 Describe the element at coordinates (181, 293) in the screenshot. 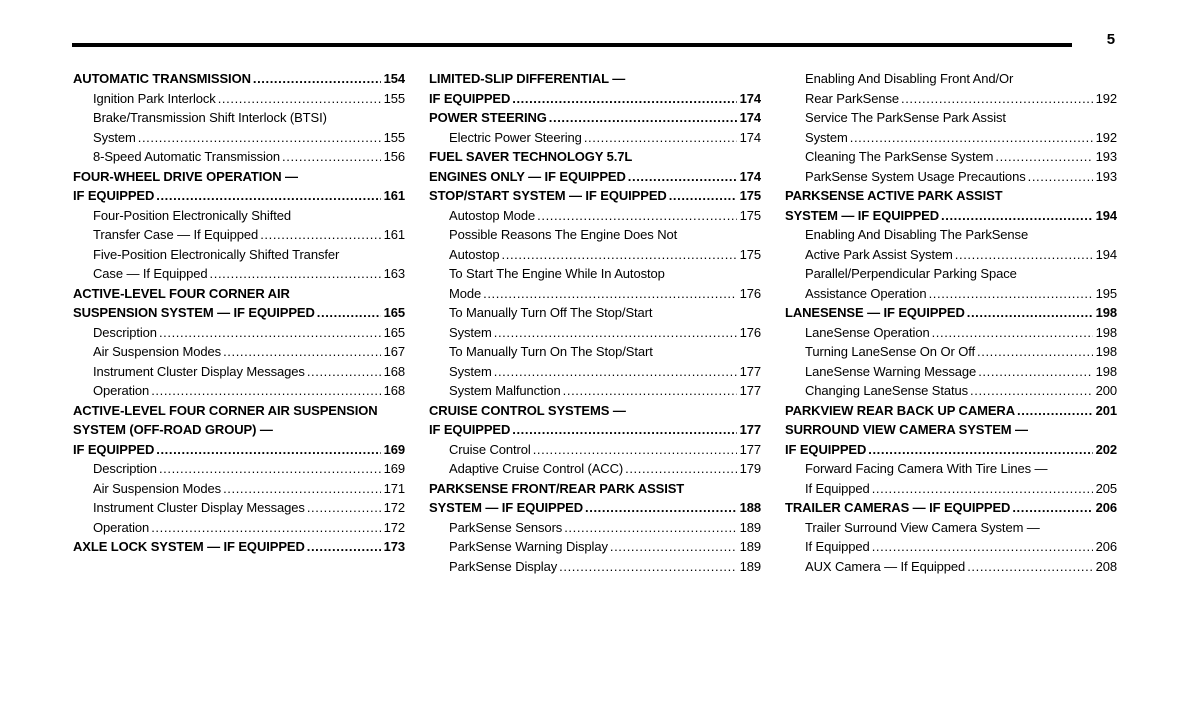

I see `toc-entry-title: ACTIVE-LEVEL FOUR CORNER AIR` at that location.